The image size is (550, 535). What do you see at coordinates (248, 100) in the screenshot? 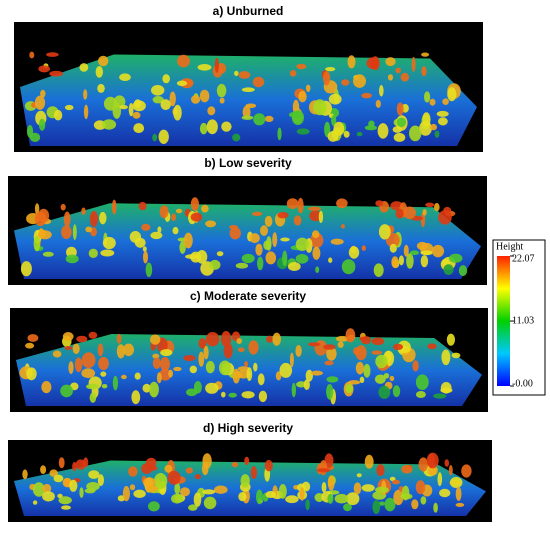
I see `point-cloud-ground` at bounding box center [248, 100].